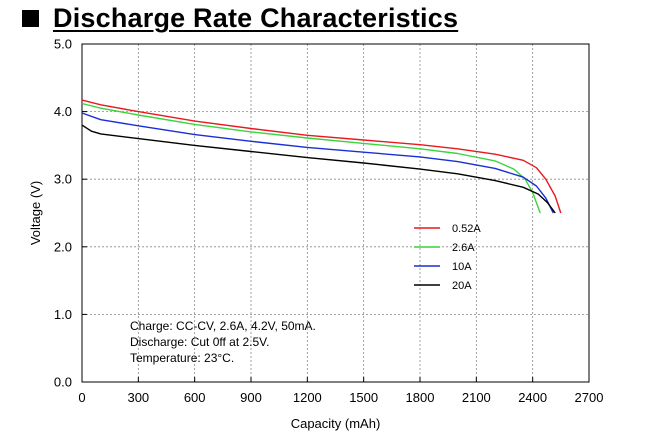  Describe the element at coordinates (81, 397) in the screenshot. I see `x-tick-label: 0` at that location.